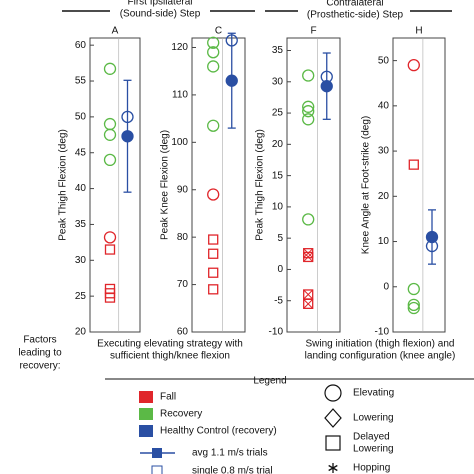 The image size is (474, 474). I want to click on y-tick-label: 110, so click(180, 95).